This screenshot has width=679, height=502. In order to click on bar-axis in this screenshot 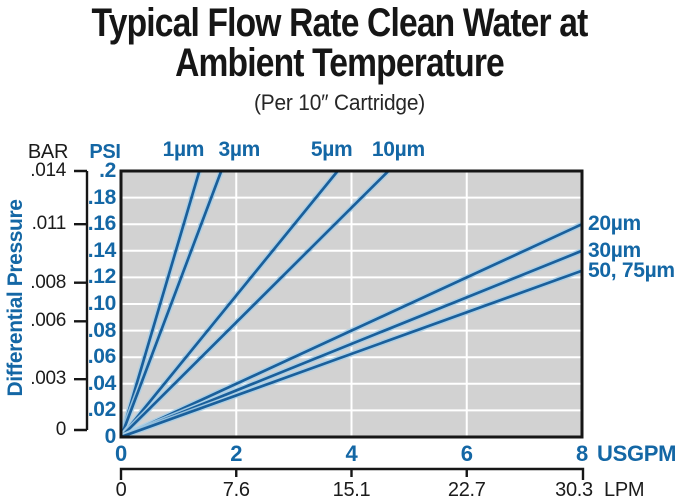, I will do `click(81, 300)`.